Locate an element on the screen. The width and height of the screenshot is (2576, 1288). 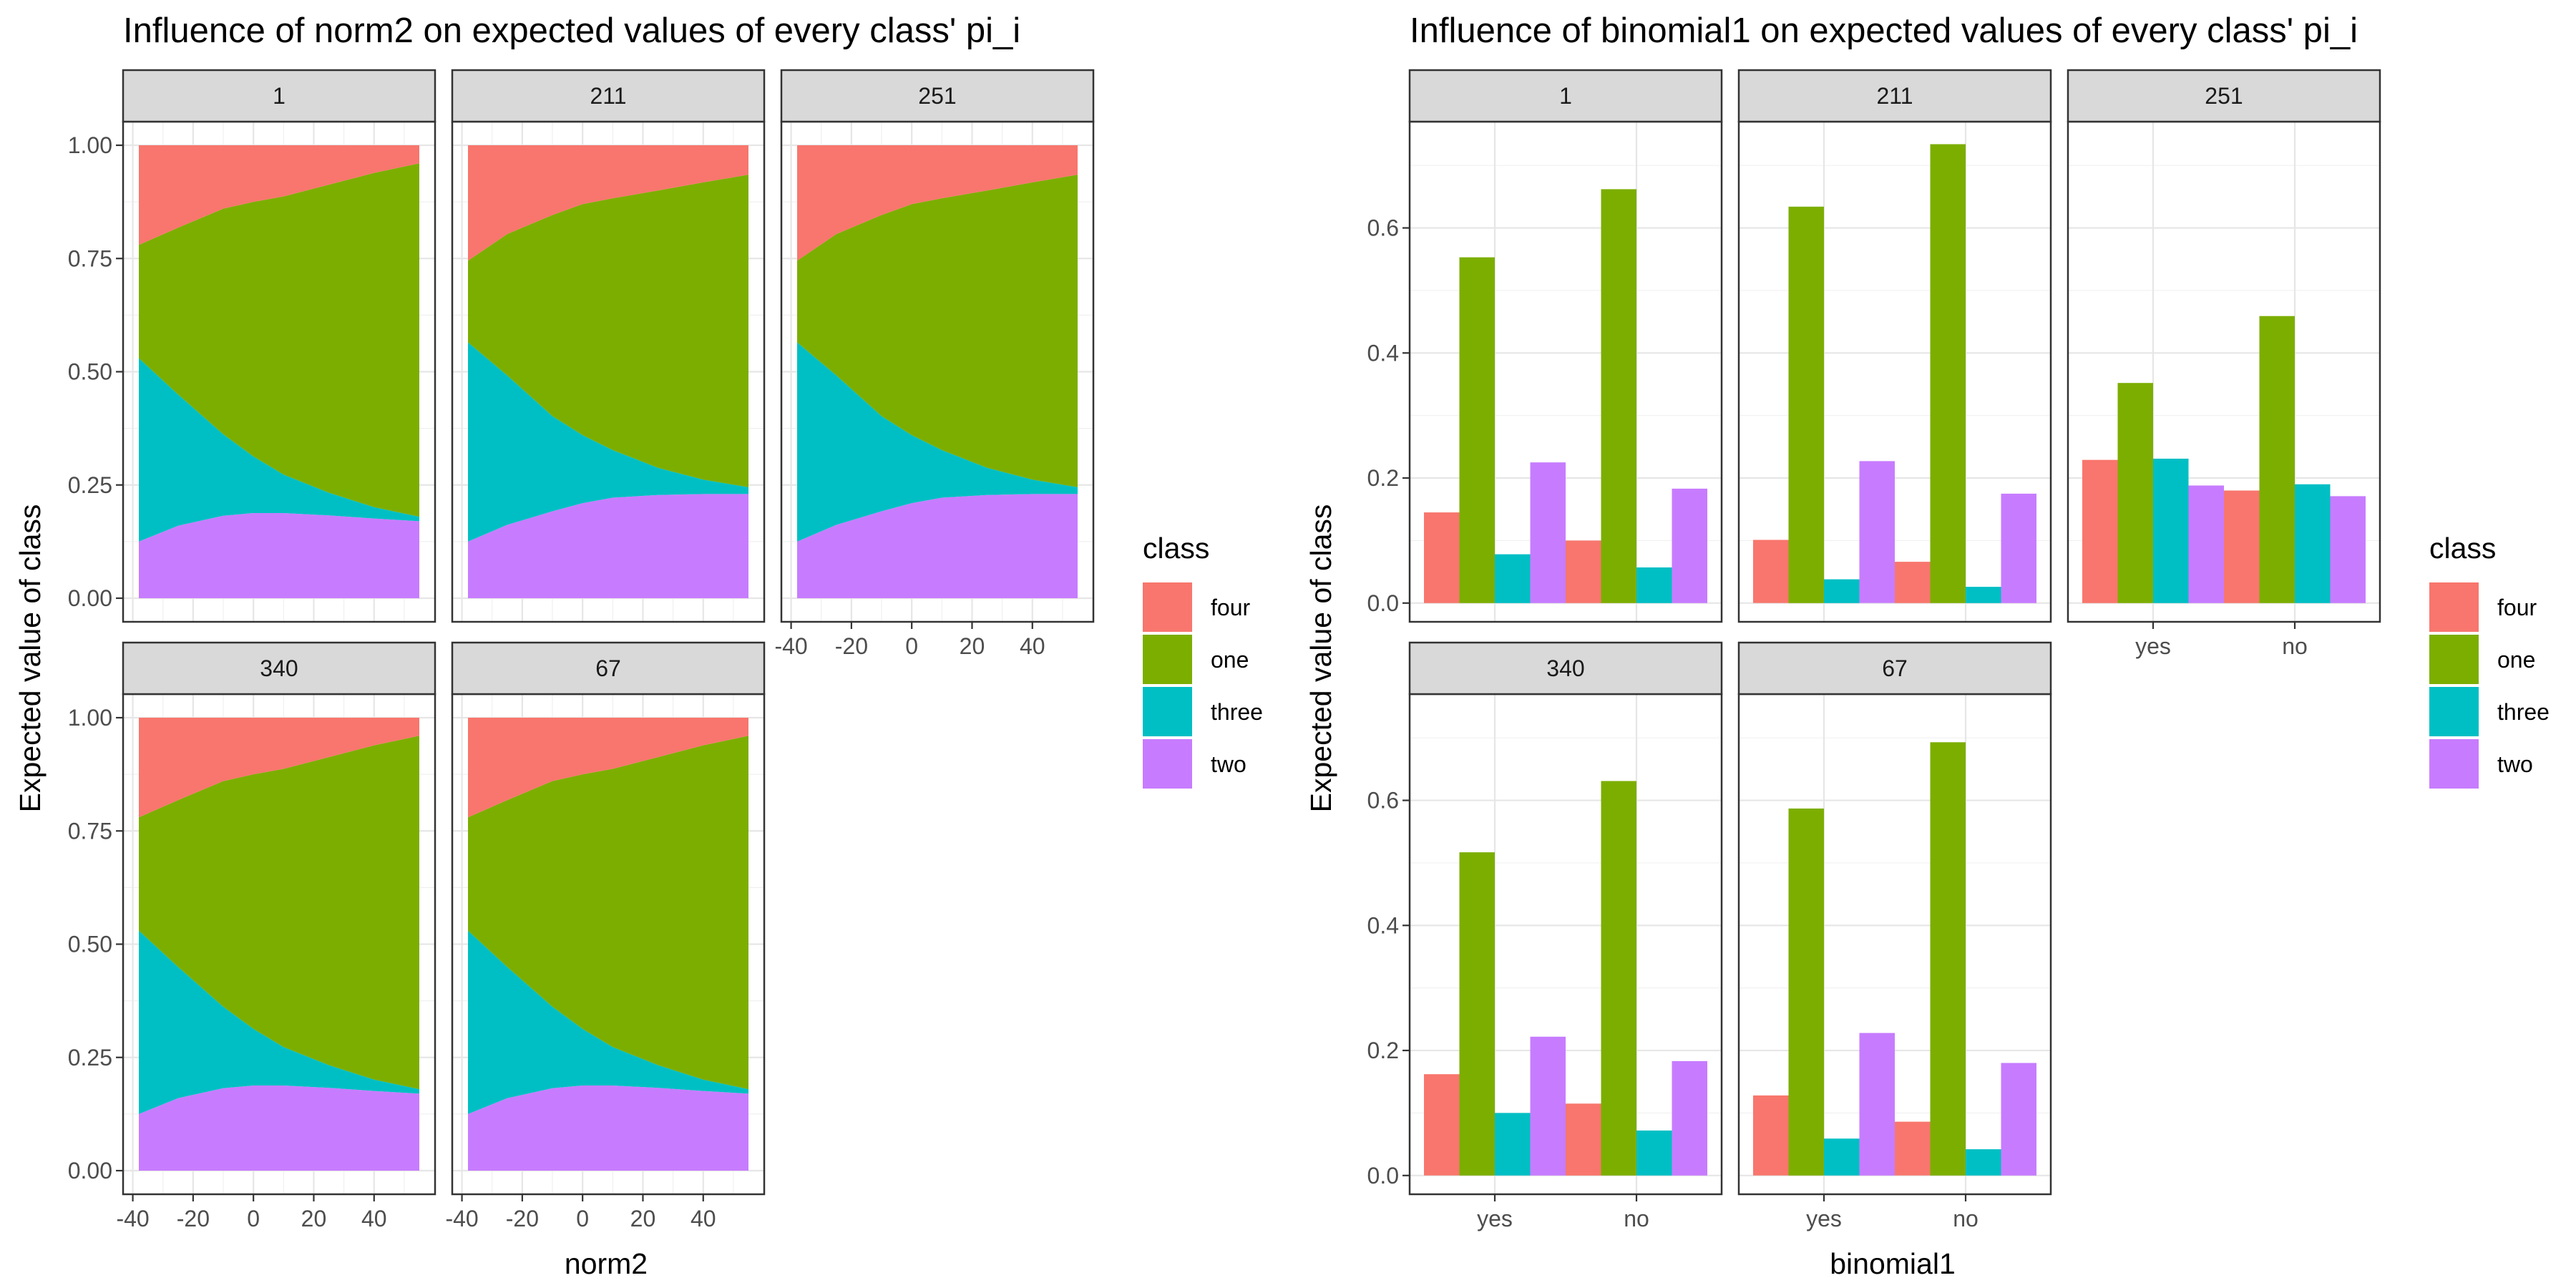
legend-title: class is located at coordinates (2462, 548).